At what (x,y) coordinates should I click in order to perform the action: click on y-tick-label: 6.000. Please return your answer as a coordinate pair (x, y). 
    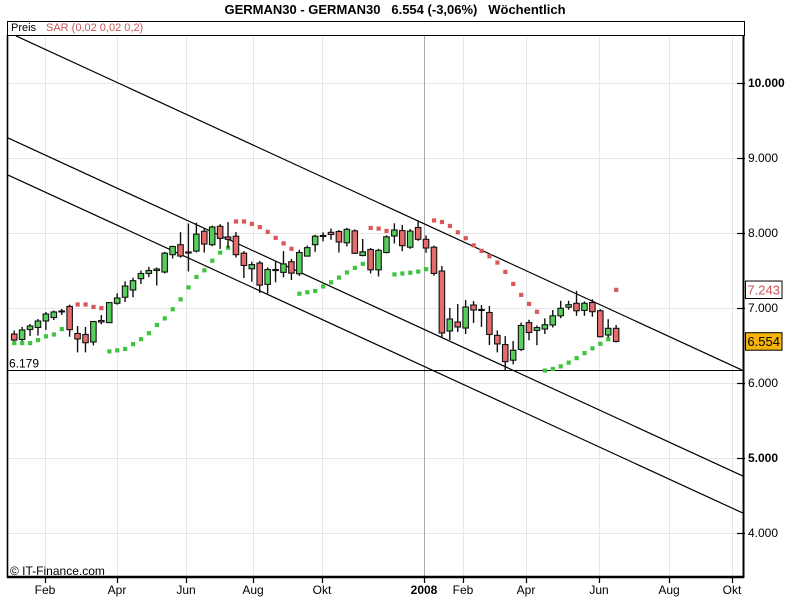
    Looking at the image, I should click on (763, 383).